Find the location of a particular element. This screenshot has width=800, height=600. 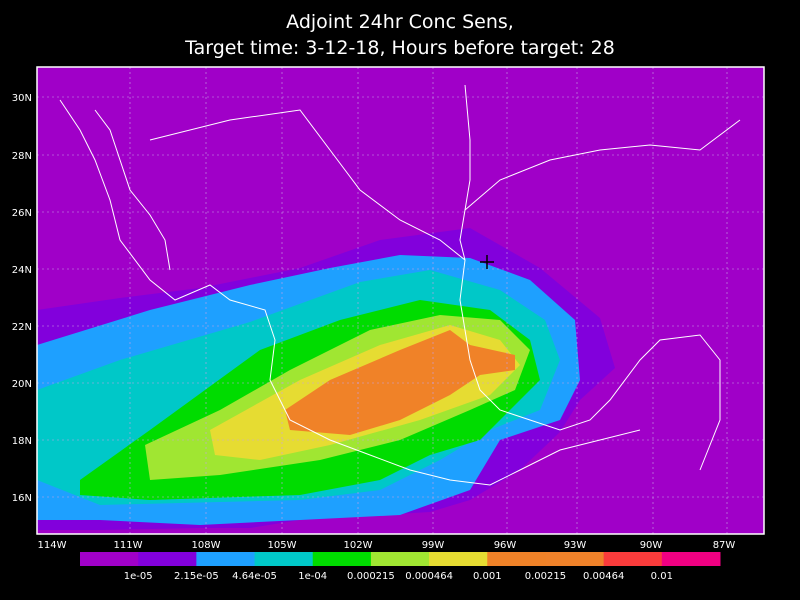

lon-label: 90W is located at coordinates (651, 545).